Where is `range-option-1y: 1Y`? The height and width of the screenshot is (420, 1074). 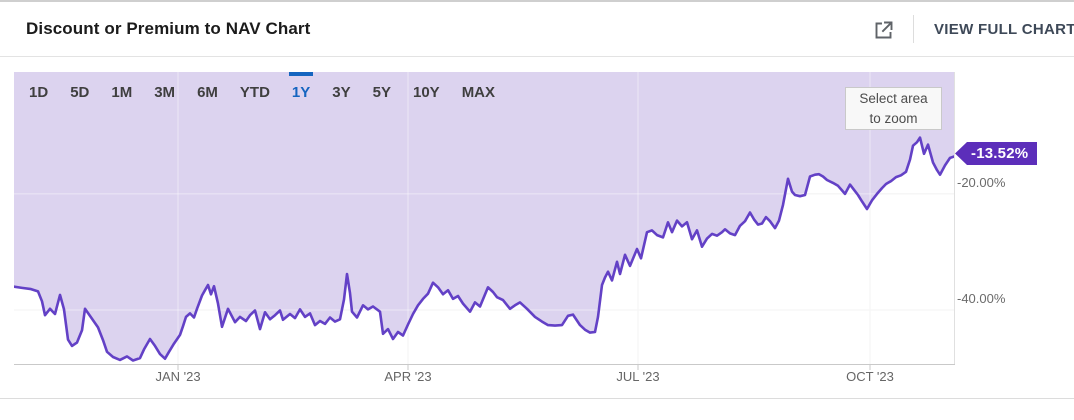 range-option-1y: 1Y is located at coordinates (301, 92).